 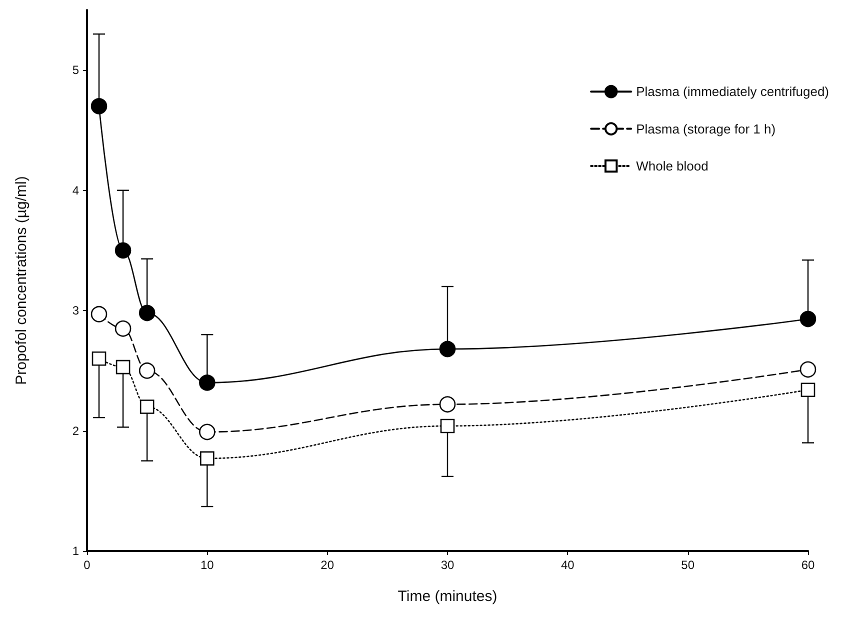 I want to click on y-tick-label: 1, so click(x=76, y=551).